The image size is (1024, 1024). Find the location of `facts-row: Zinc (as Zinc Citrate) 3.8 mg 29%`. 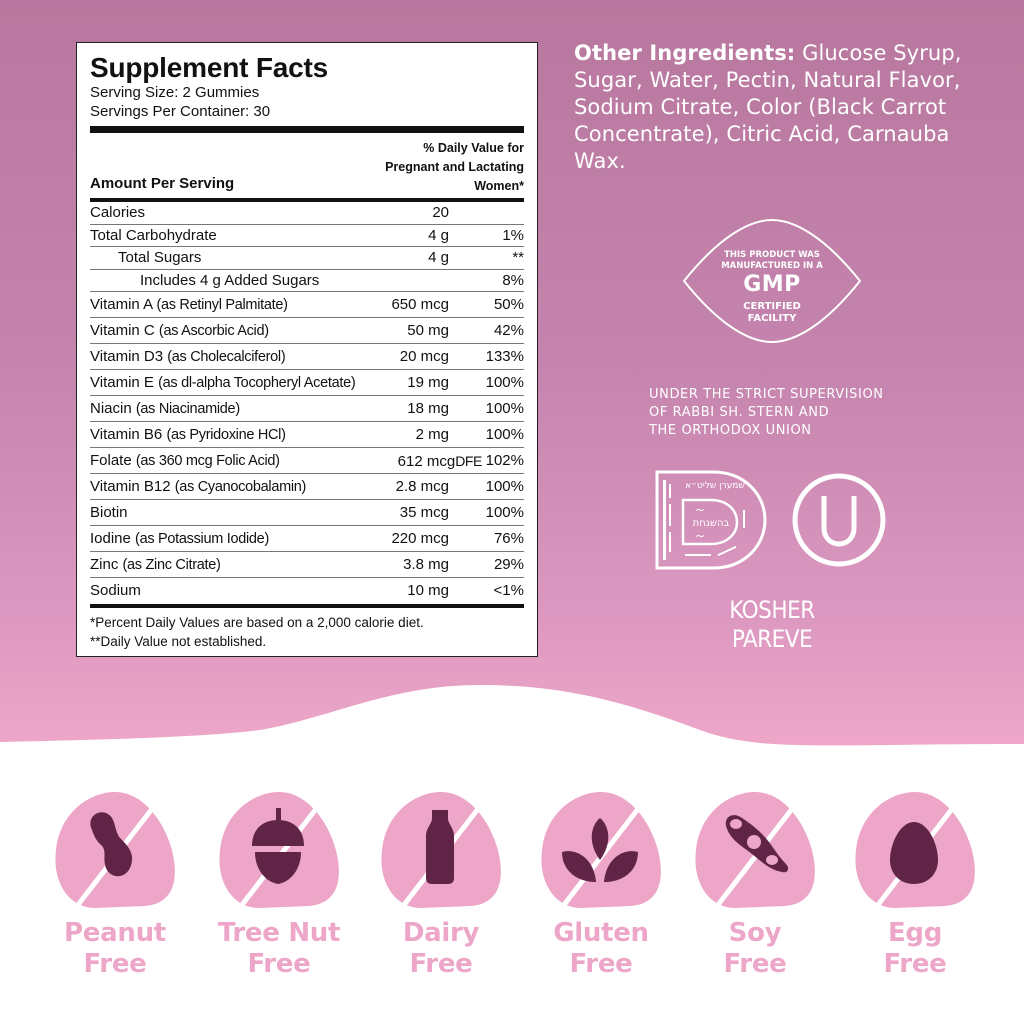

facts-row: Zinc (as Zinc Citrate) 3.8 mg 29% is located at coordinates (307, 565).